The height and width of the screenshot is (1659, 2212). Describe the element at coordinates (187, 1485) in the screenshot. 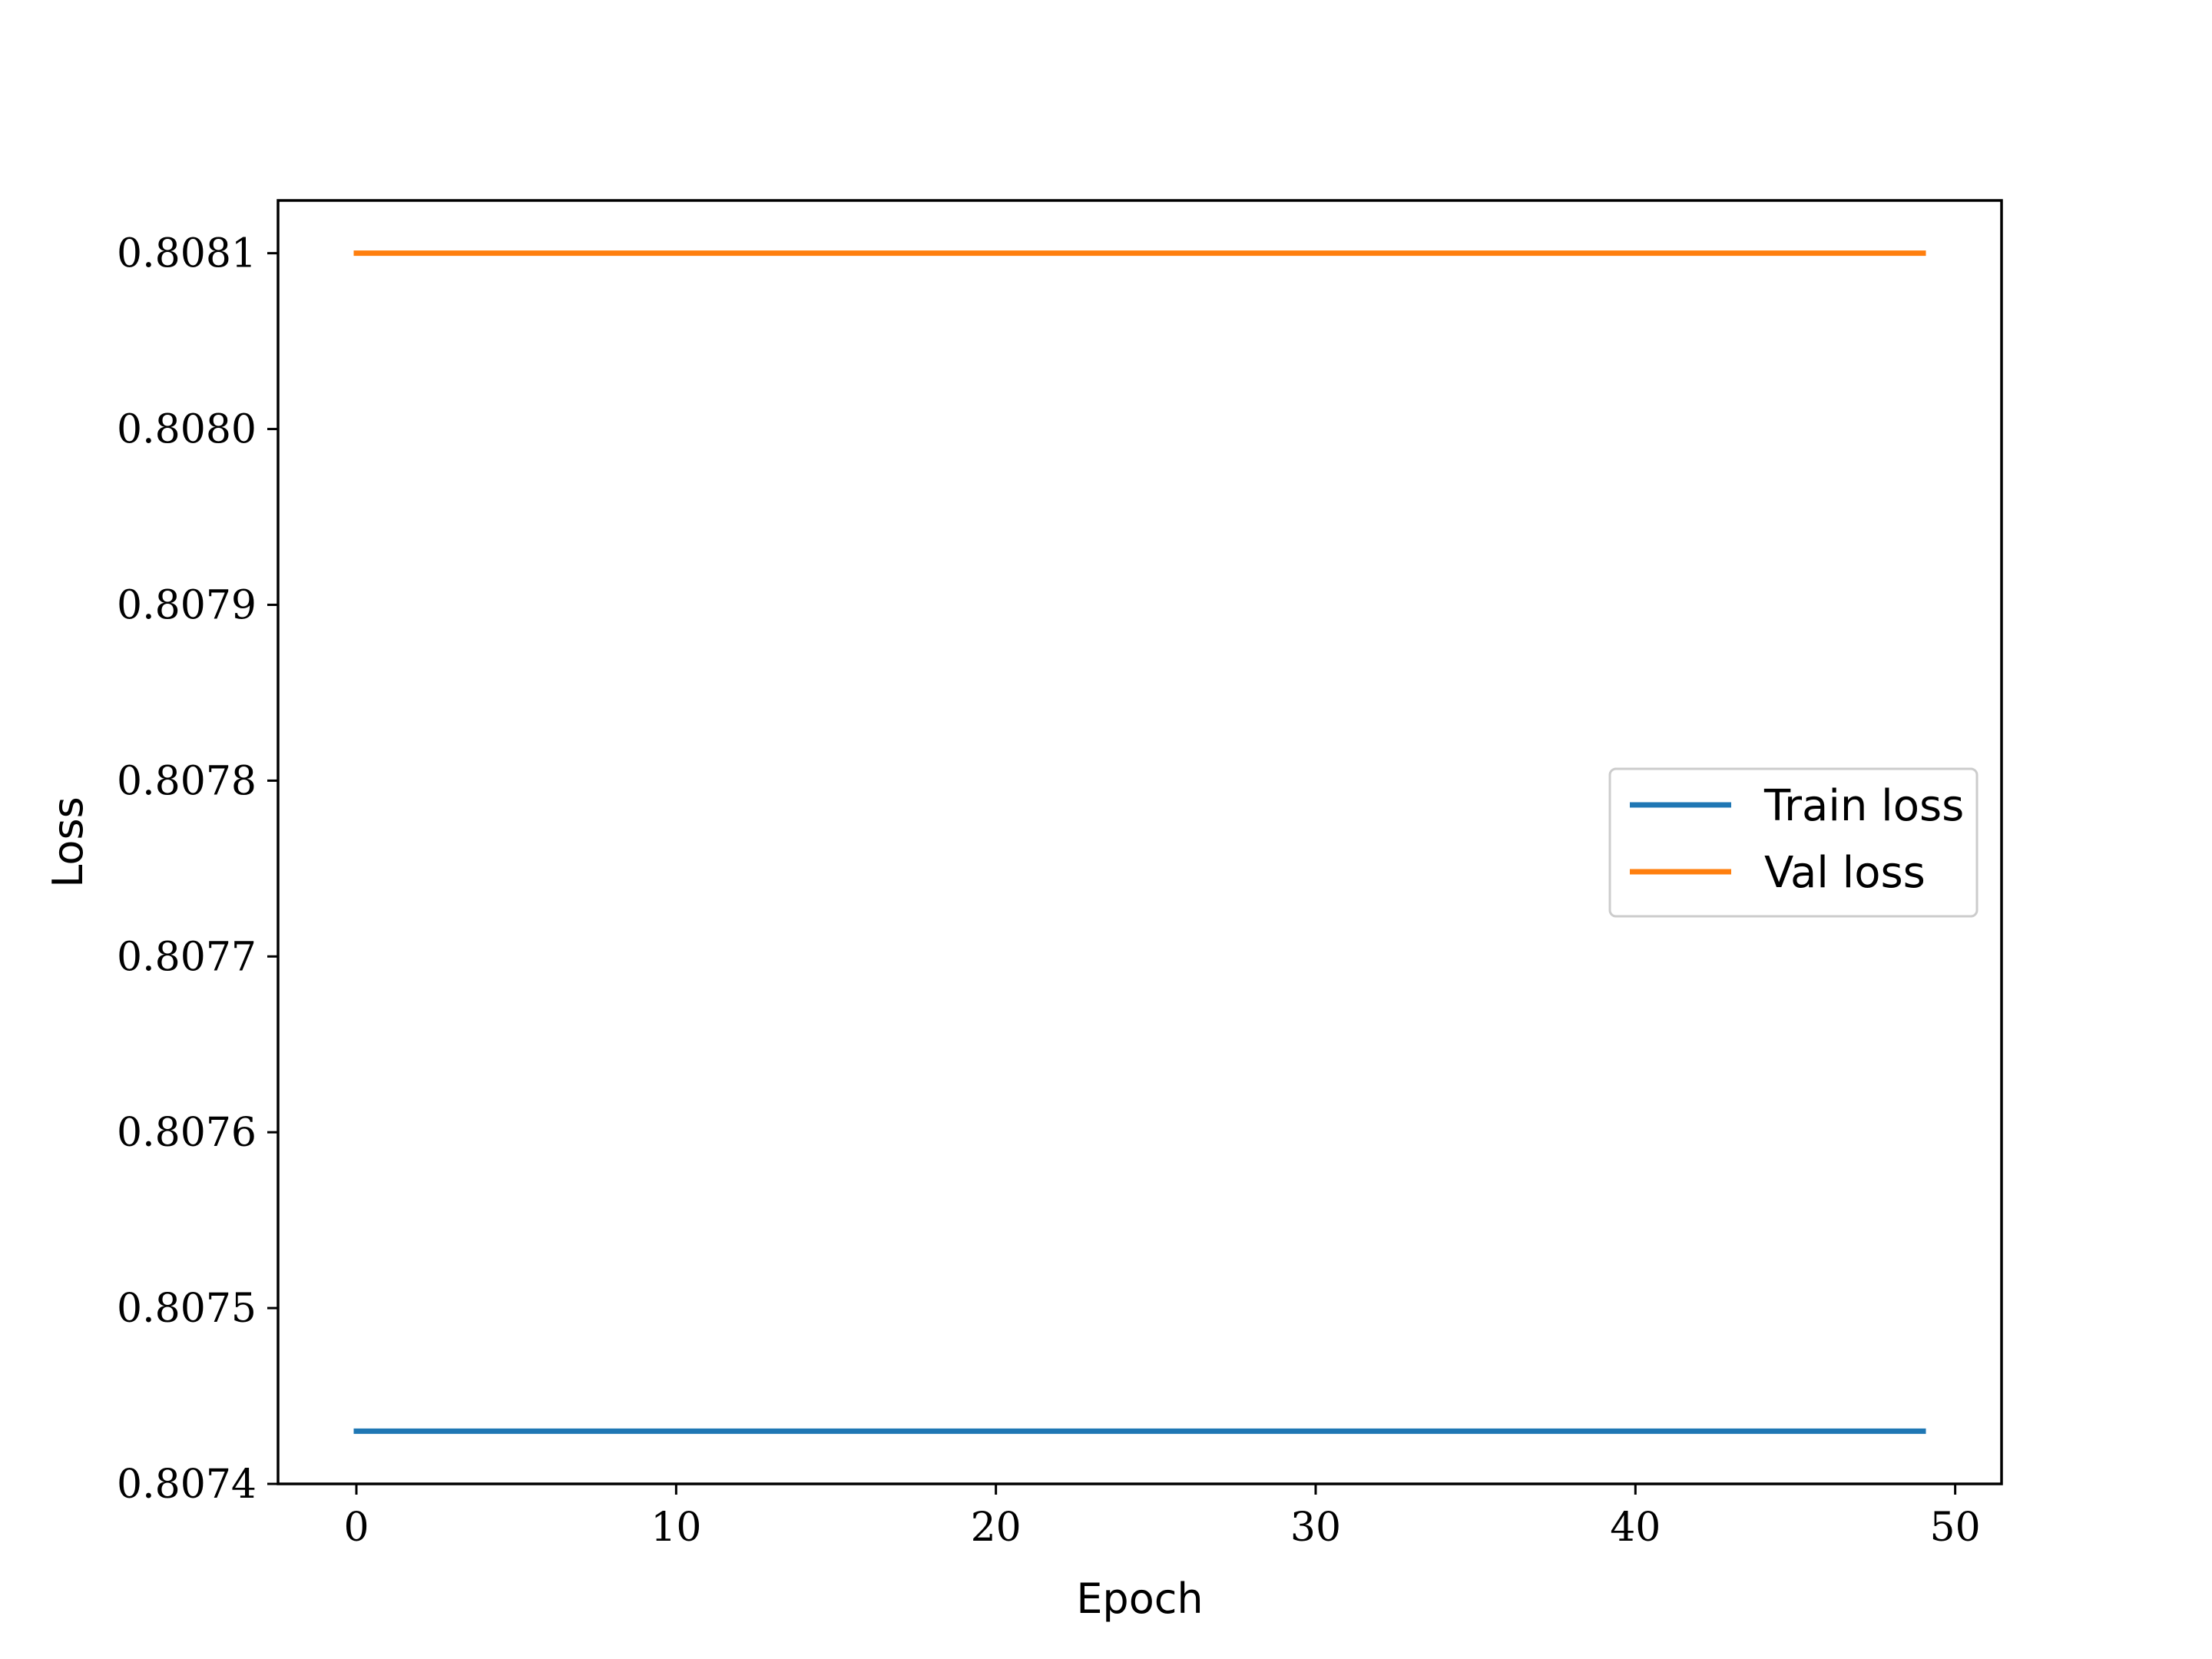

I see `y-tick-label: 0.8074` at that location.